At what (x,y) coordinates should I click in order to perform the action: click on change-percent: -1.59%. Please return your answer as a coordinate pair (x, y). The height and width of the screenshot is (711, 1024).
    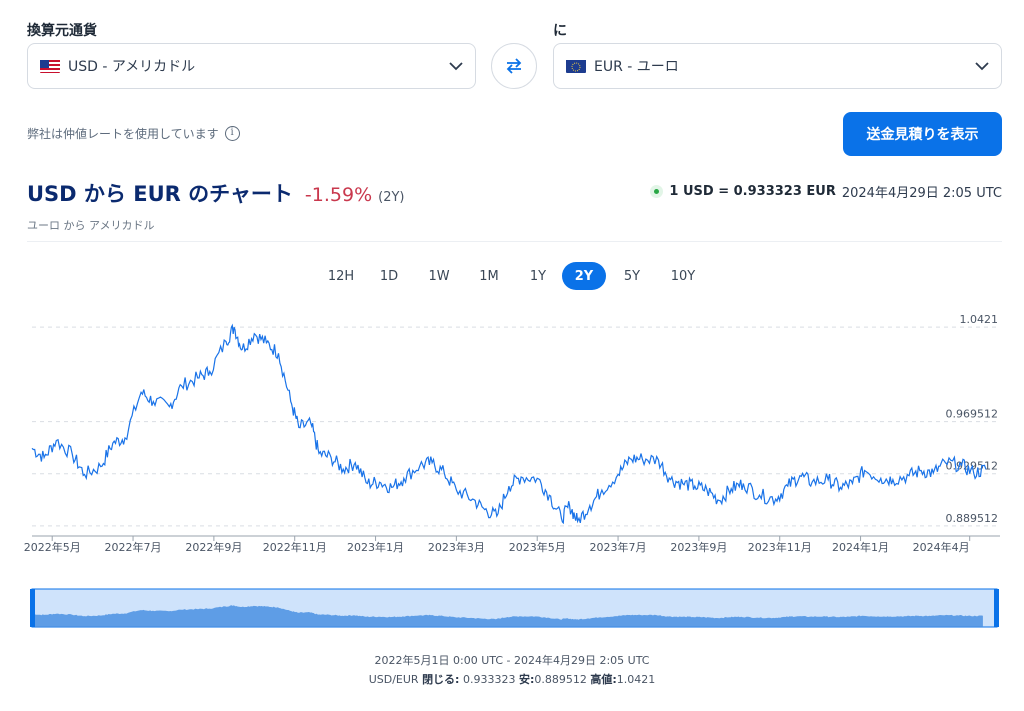
    Looking at the image, I should click on (338, 195).